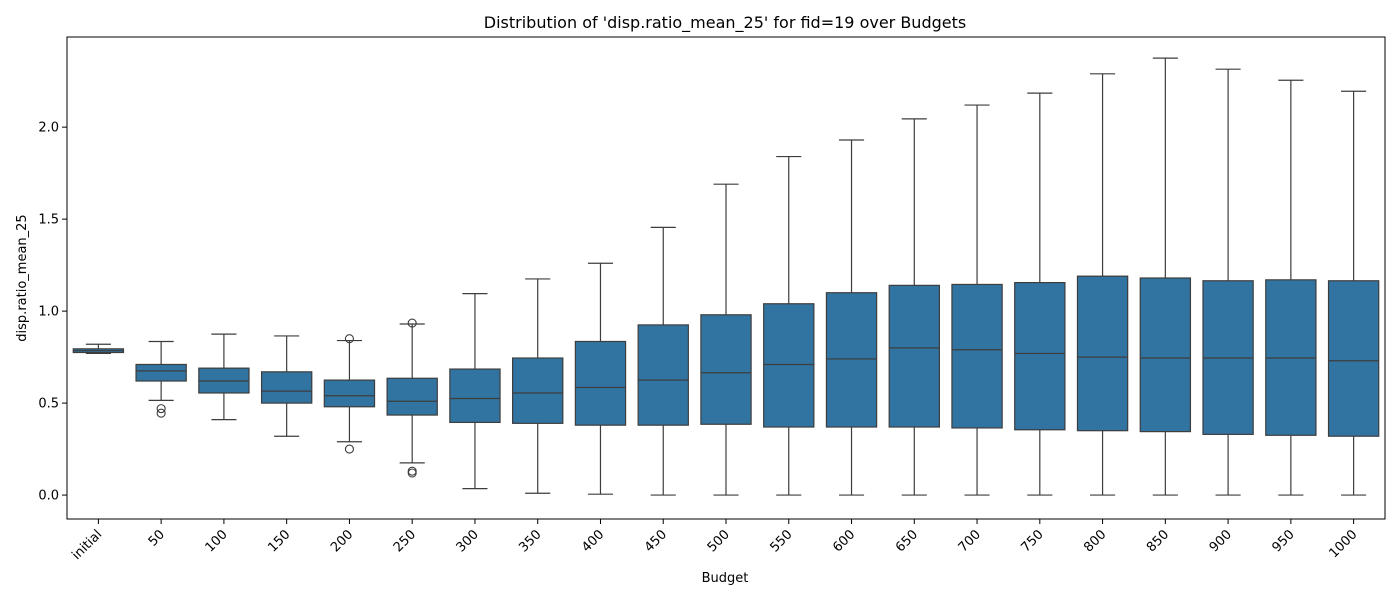  What do you see at coordinates (781, 541) in the screenshot?
I see `x-tick-label: 550` at bounding box center [781, 541].